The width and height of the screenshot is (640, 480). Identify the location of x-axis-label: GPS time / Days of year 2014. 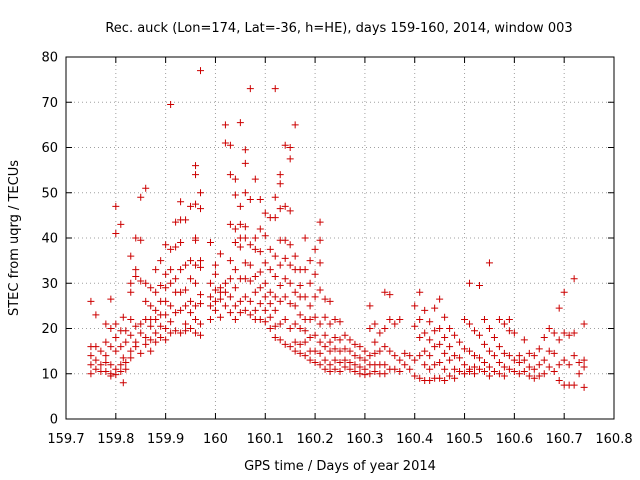
(340, 466).